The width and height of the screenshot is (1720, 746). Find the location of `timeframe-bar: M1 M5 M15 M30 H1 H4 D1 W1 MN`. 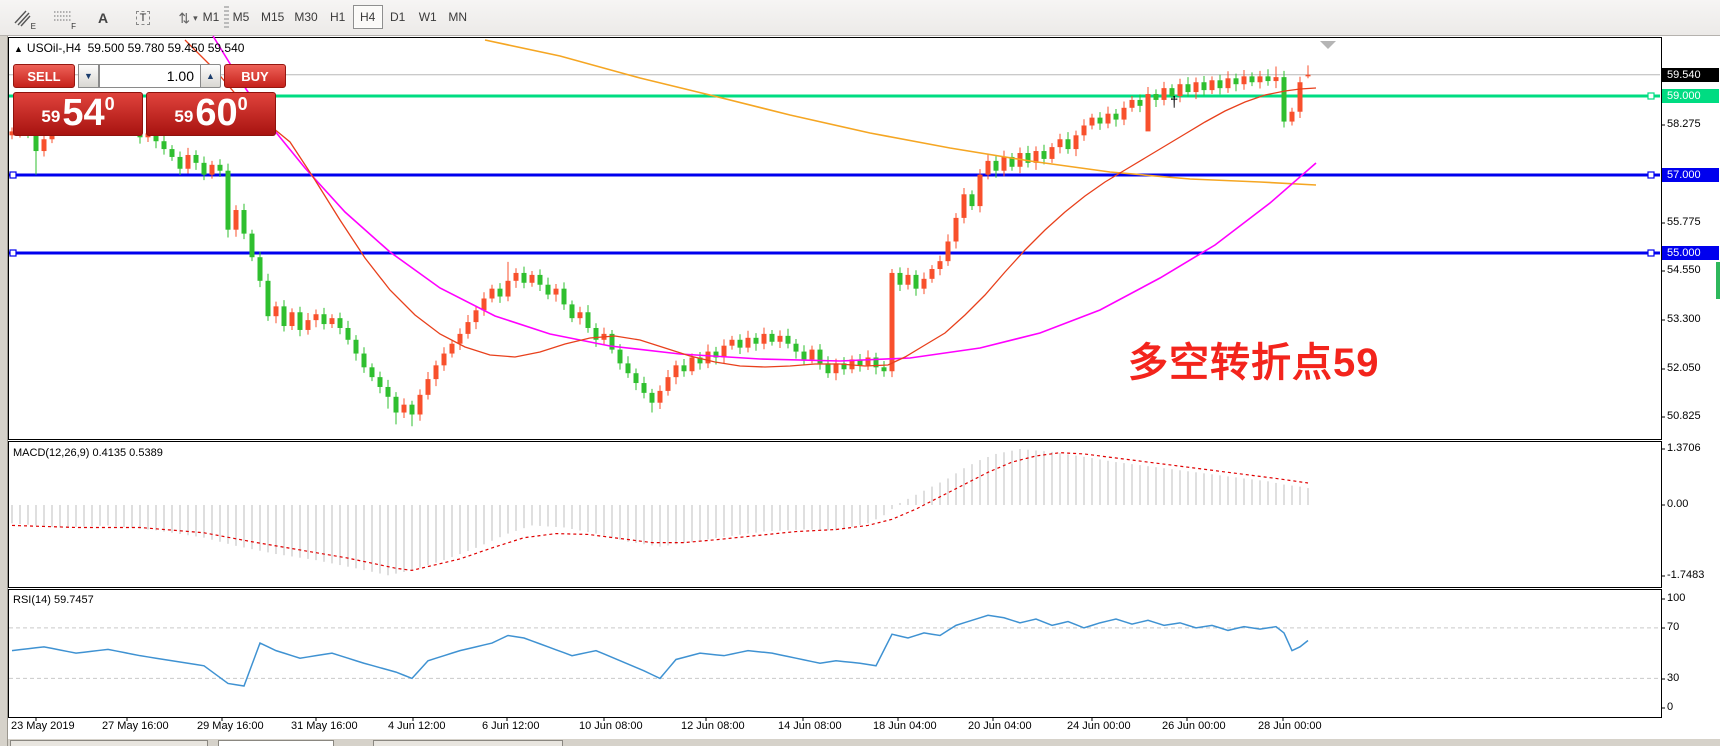

timeframe-bar: M1 M5 M15 M30 H1 H4 D1 W1 MN is located at coordinates (334, 17).